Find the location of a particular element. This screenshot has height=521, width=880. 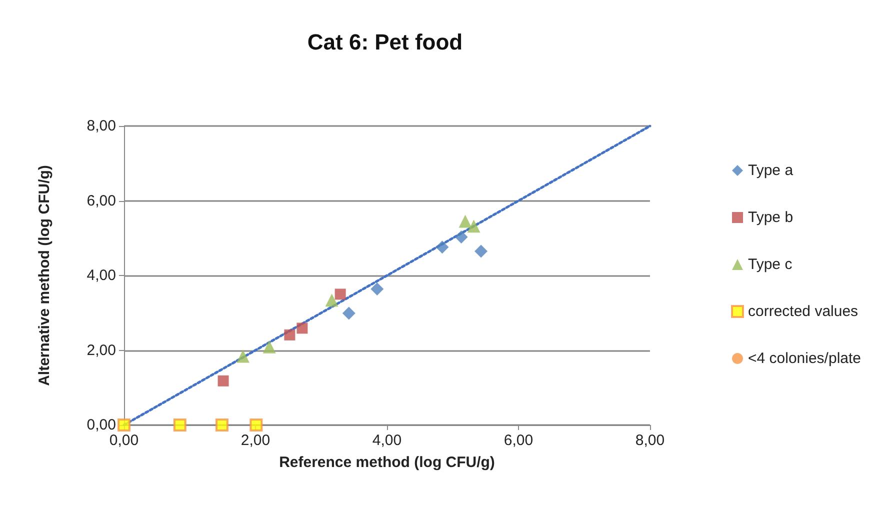

y-tick-label: 4,00 is located at coordinates (101, 275).